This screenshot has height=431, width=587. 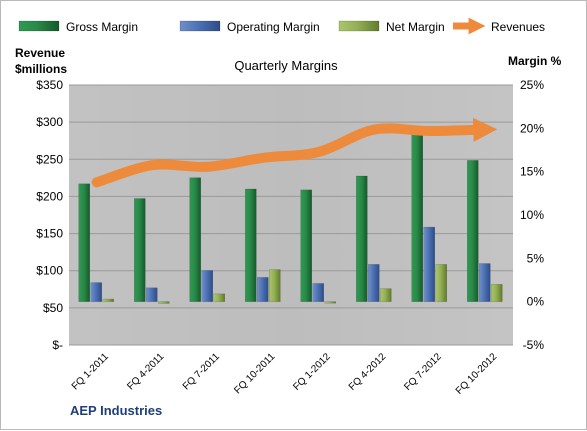 I want to click on left-axis-ticks: $- $50 $100 $150 $200 $250 $300 $350, so click(x=49, y=215).